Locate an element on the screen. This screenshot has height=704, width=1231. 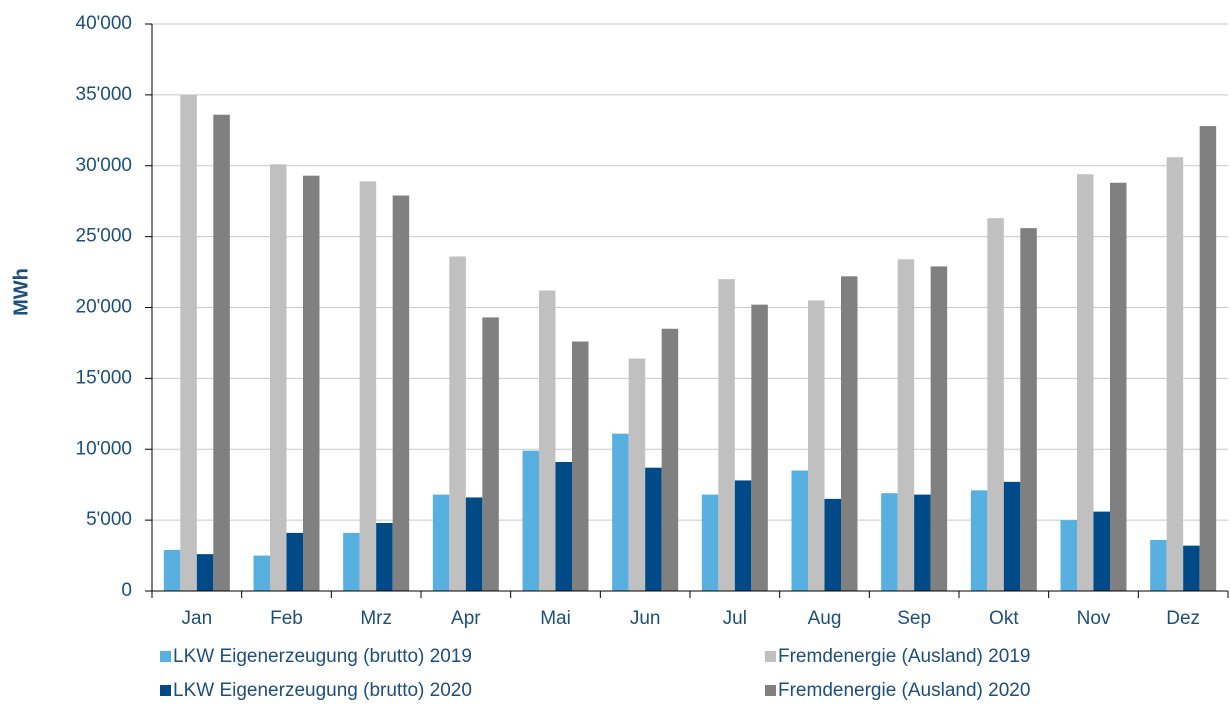
y-tick-label: 0 is located at coordinates (126, 590).